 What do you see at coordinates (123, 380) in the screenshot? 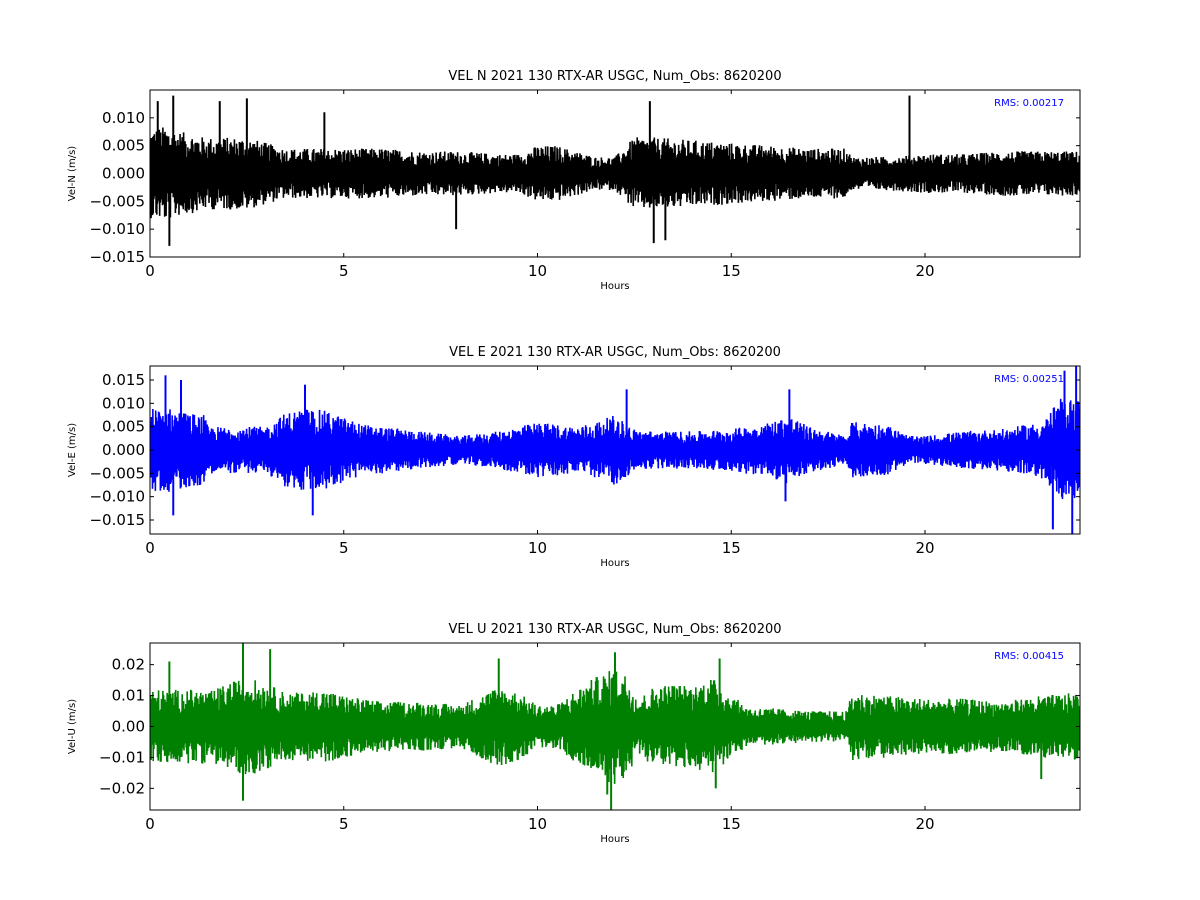
I see `y-tick-label: 0.015` at bounding box center [123, 380].